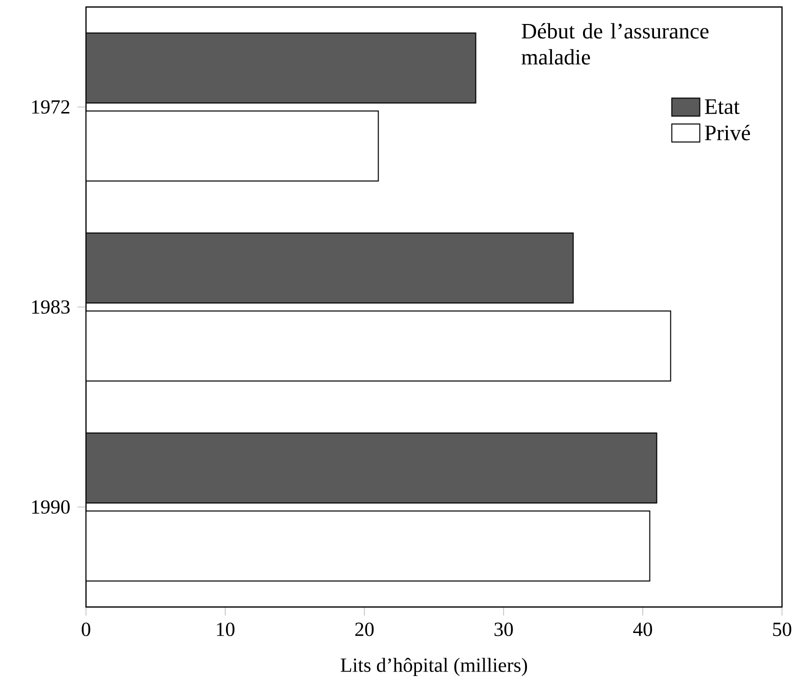 The height and width of the screenshot is (682, 798). Describe the element at coordinates (642, 629) in the screenshot. I see `x-tick-label: 40` at that location.